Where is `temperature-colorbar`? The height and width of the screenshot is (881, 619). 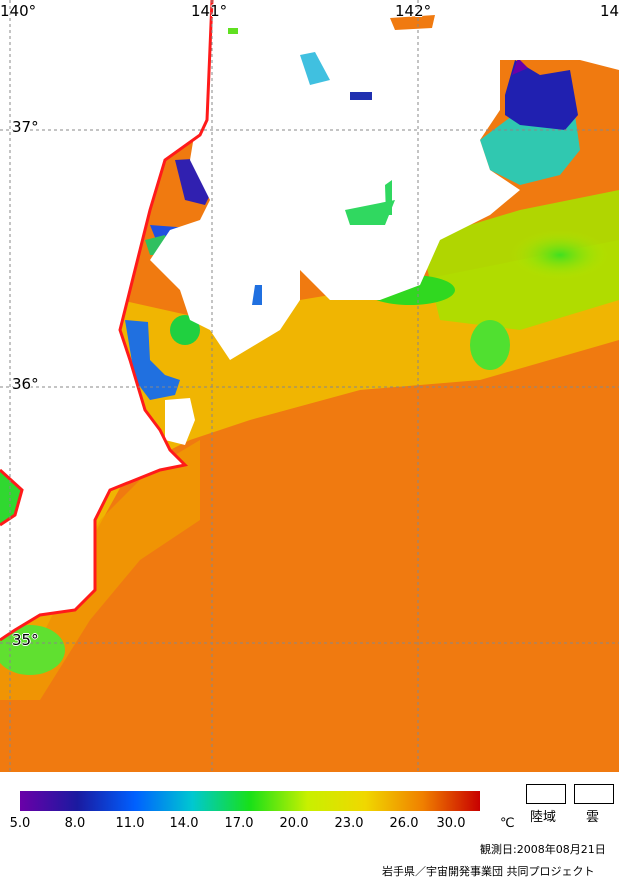
temperature-colorbar is located at coordinates (250, 801).